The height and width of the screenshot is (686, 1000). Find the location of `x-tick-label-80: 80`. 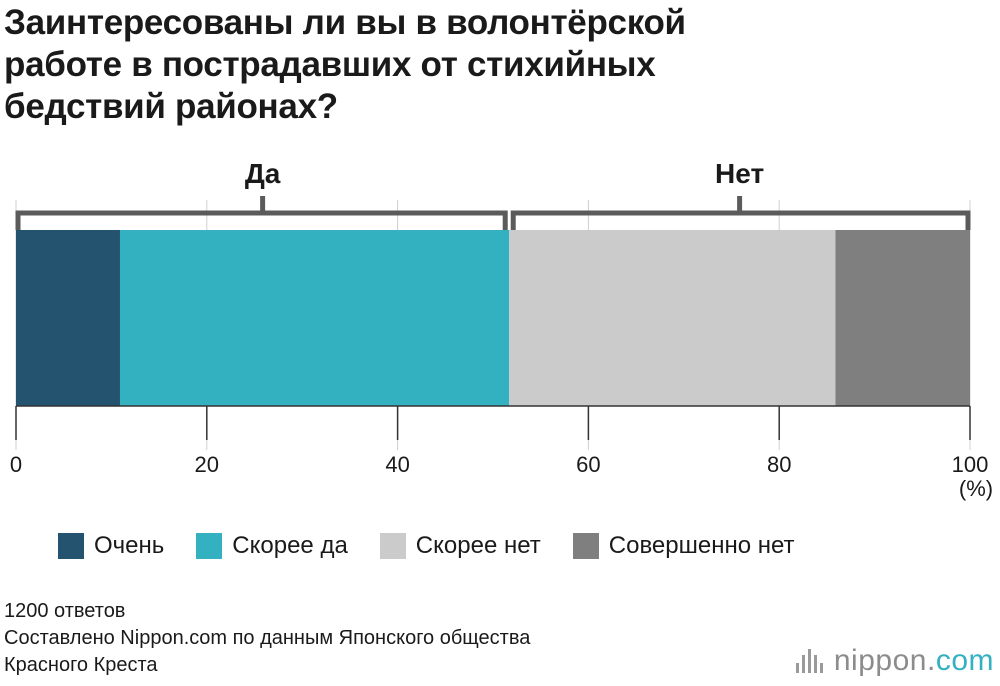

x-tick-label-80: 80 is located at coordinates (779, 464).